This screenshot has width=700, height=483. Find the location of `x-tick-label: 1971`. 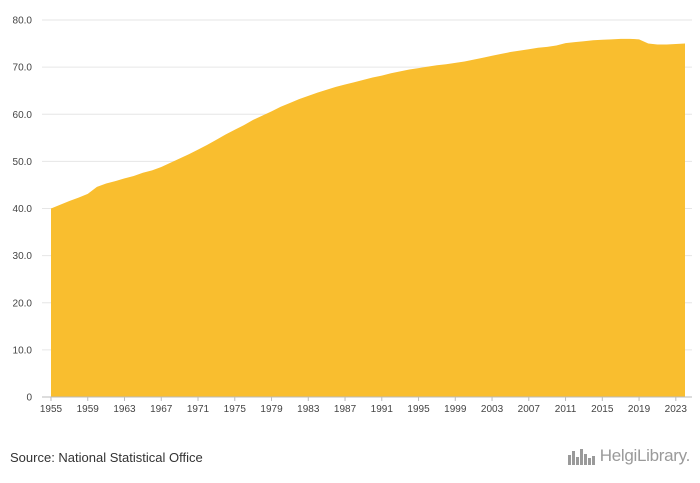

x-tick-label: 1971 is located at coordinates (198, 409).